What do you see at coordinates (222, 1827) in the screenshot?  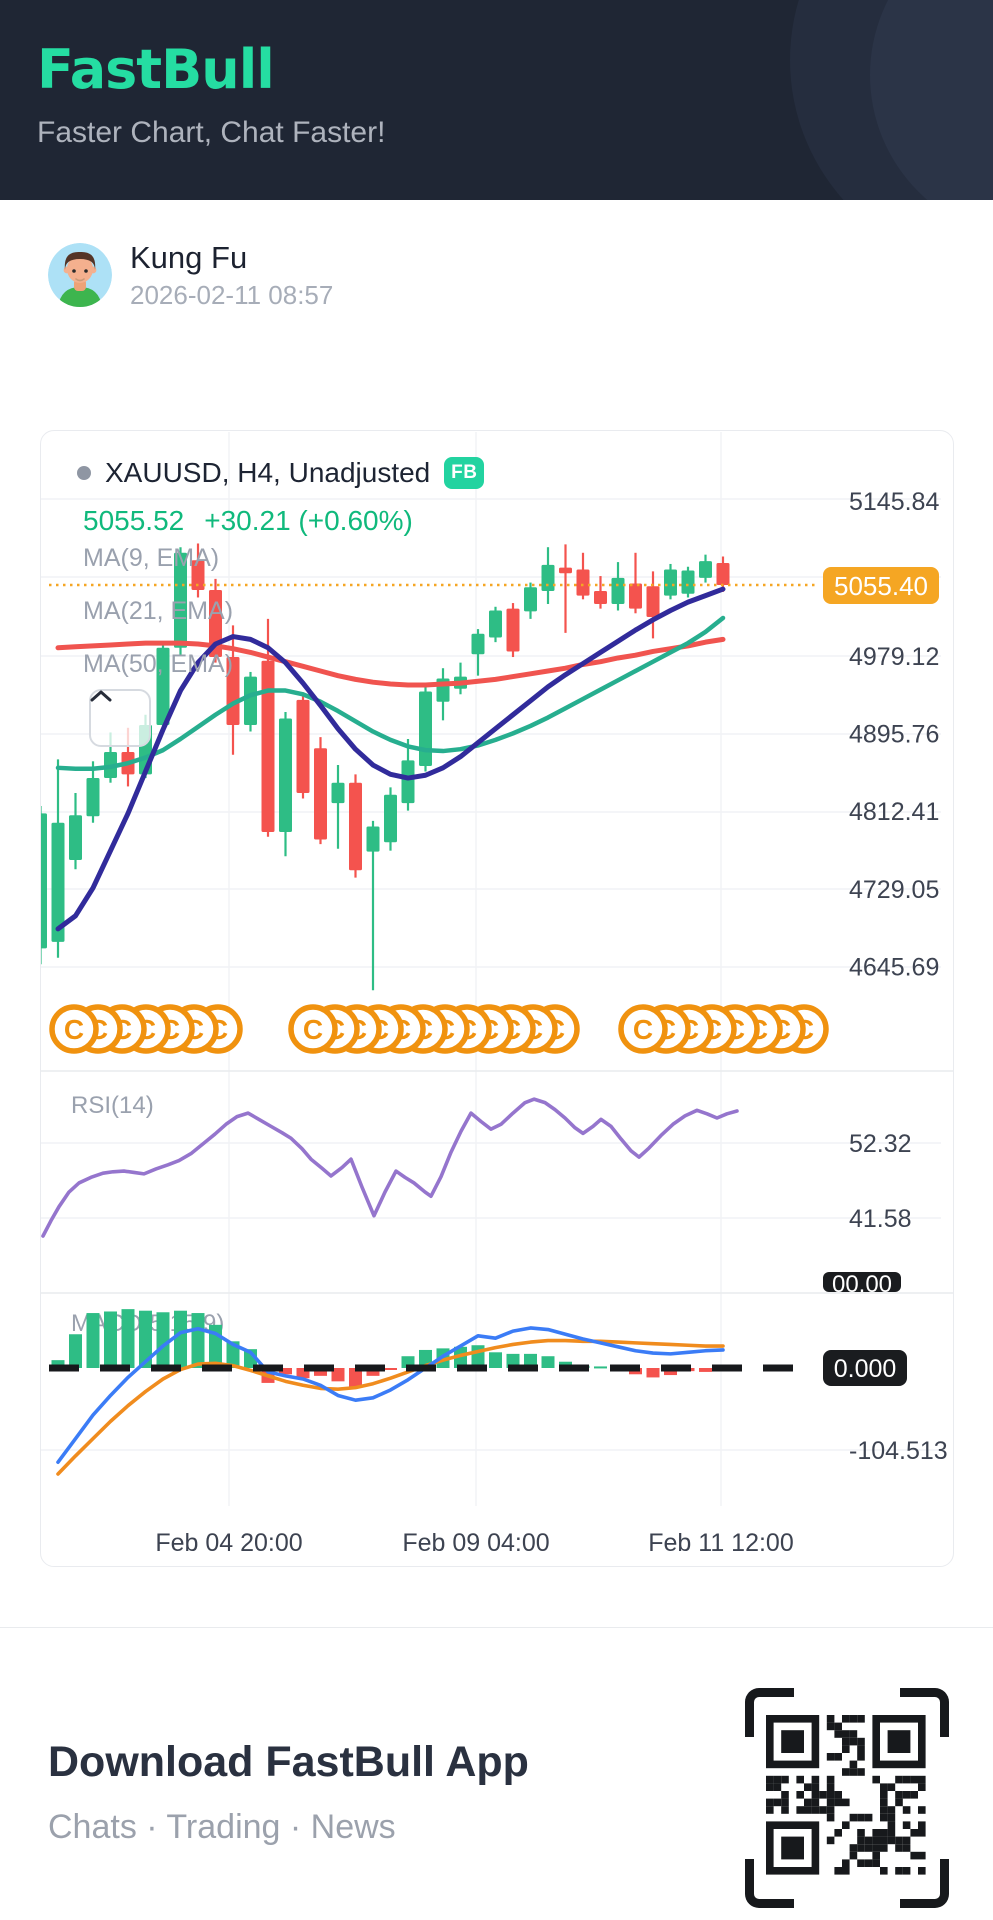 I see `features-subtitle: Chats · Trading · News` at bounding box center [222, 1827].